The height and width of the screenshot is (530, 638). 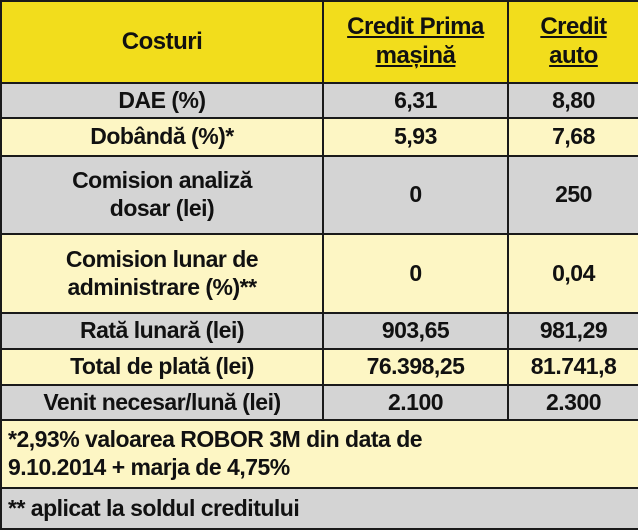 What do you see at coordinates (162, 195) in the screenshot?
I see `label-cell: Comision analiză dosar (lei)` at bounding box center [162, 195].